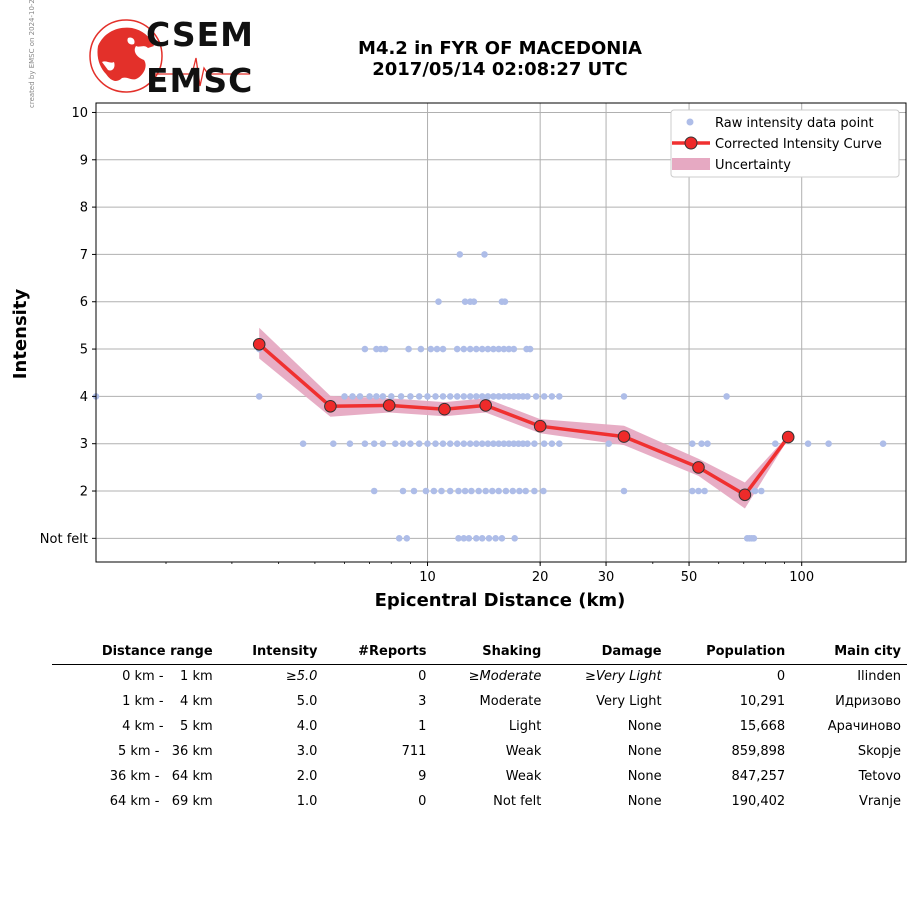 The height and width of the screenshot is (905, 915). I want to click on y-tick-label: 4, so click(84, 397).